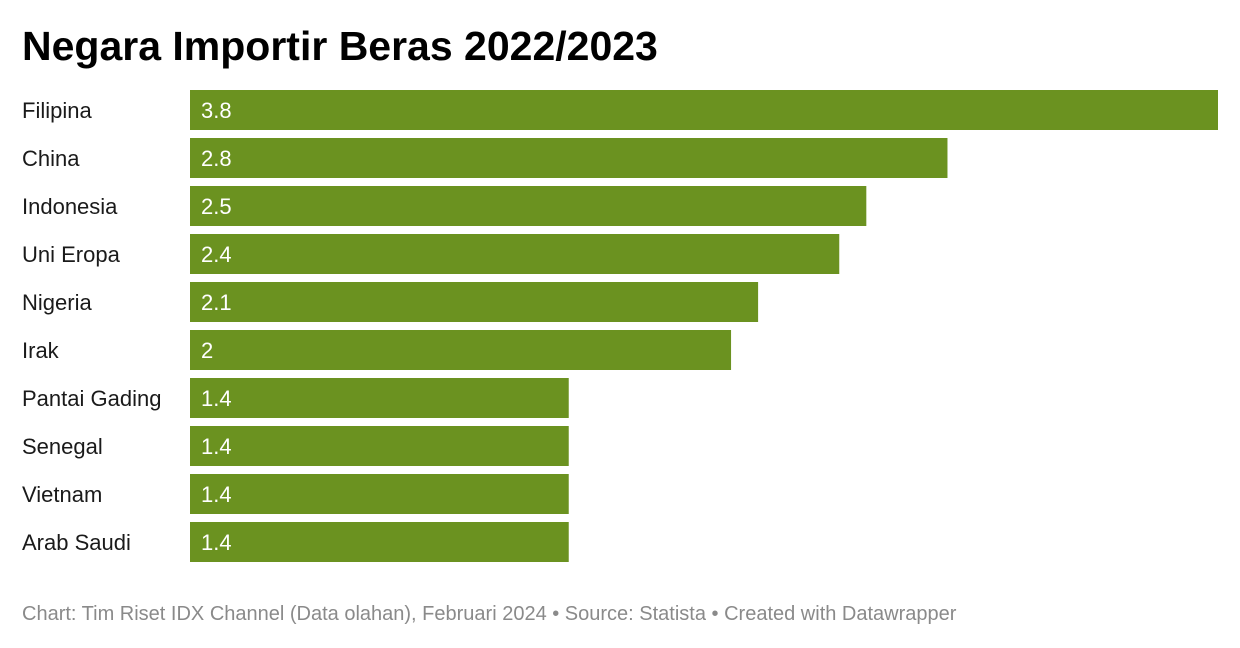 The width and height of the screenshot is (1240, 648). Describe the element at coordinates (207, 350) in the screenshot. I see `value-label: 2` at that location.